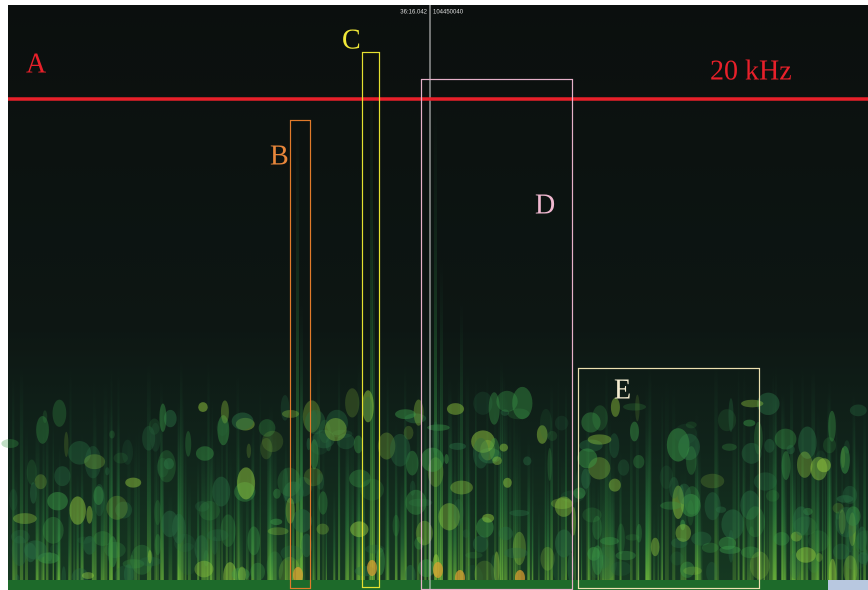 The image size is (868, 590). Describe the element at coordinates (438, 585) in the screenshot. I see `spectrogram-floor` at that location.